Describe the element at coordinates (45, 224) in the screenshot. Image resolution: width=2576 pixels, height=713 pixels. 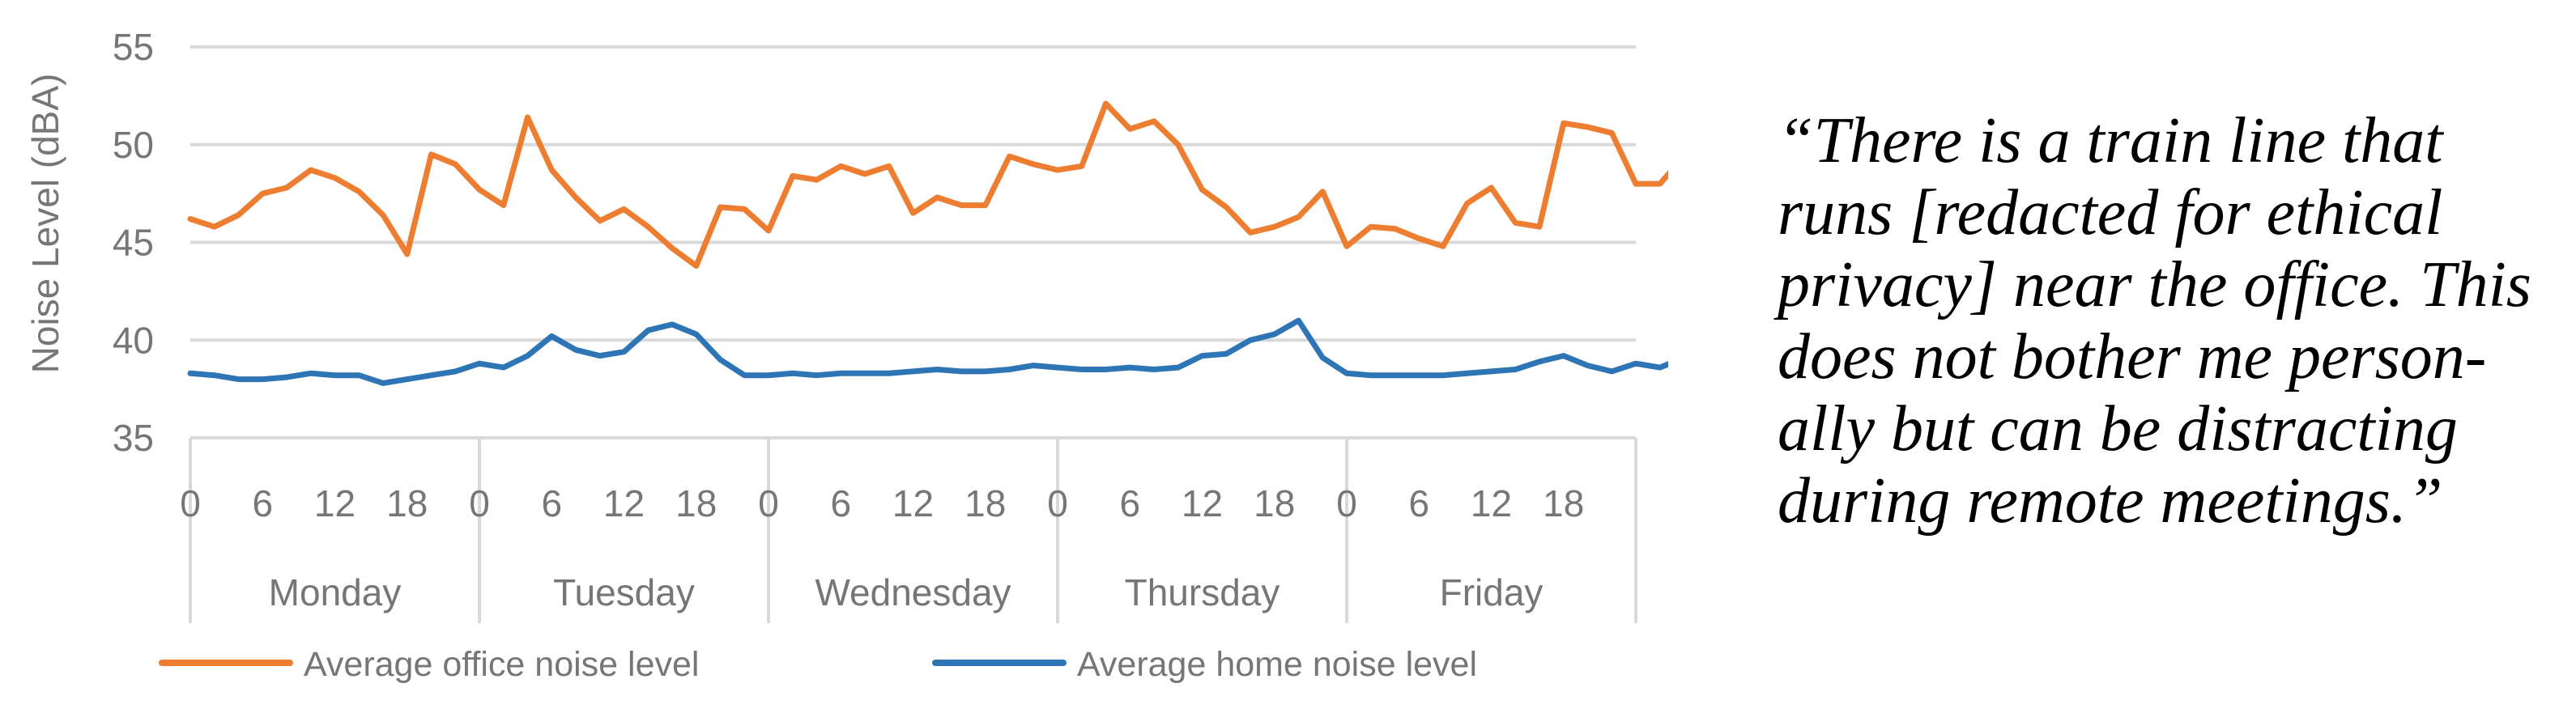
I see `y-axis-label: Noise Level (dBA)` at that location.